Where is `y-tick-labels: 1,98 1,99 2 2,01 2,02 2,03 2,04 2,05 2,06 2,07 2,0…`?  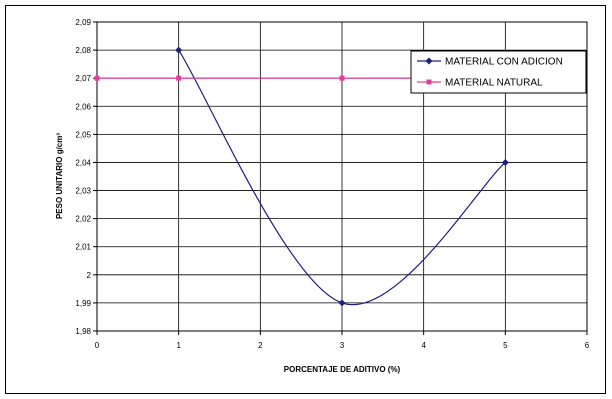 y-tick-labels: 1,98 1,99 2 2,01 2,02 2,03 2,04 2,05 2,06 2,07 2,0… is located at coordinates (83, 177).